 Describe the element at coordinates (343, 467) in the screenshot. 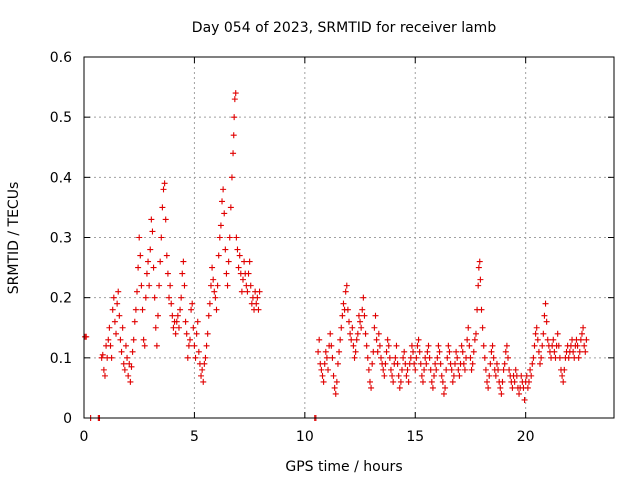

I see `x-axis-label: GPS time / hours` at that location.